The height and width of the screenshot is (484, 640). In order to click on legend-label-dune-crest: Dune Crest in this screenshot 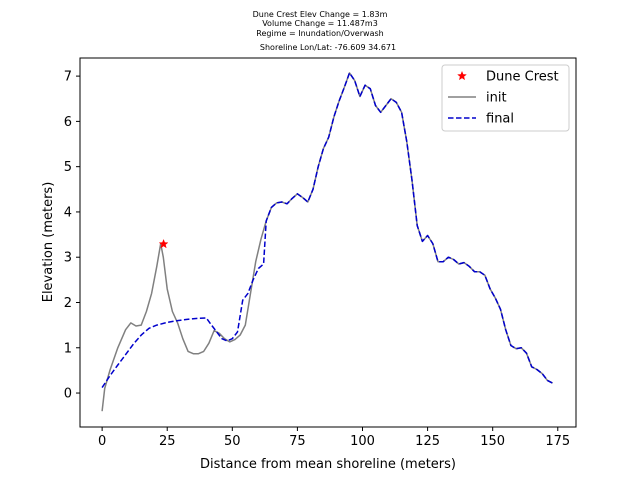, I will do `click(522, 77)`.